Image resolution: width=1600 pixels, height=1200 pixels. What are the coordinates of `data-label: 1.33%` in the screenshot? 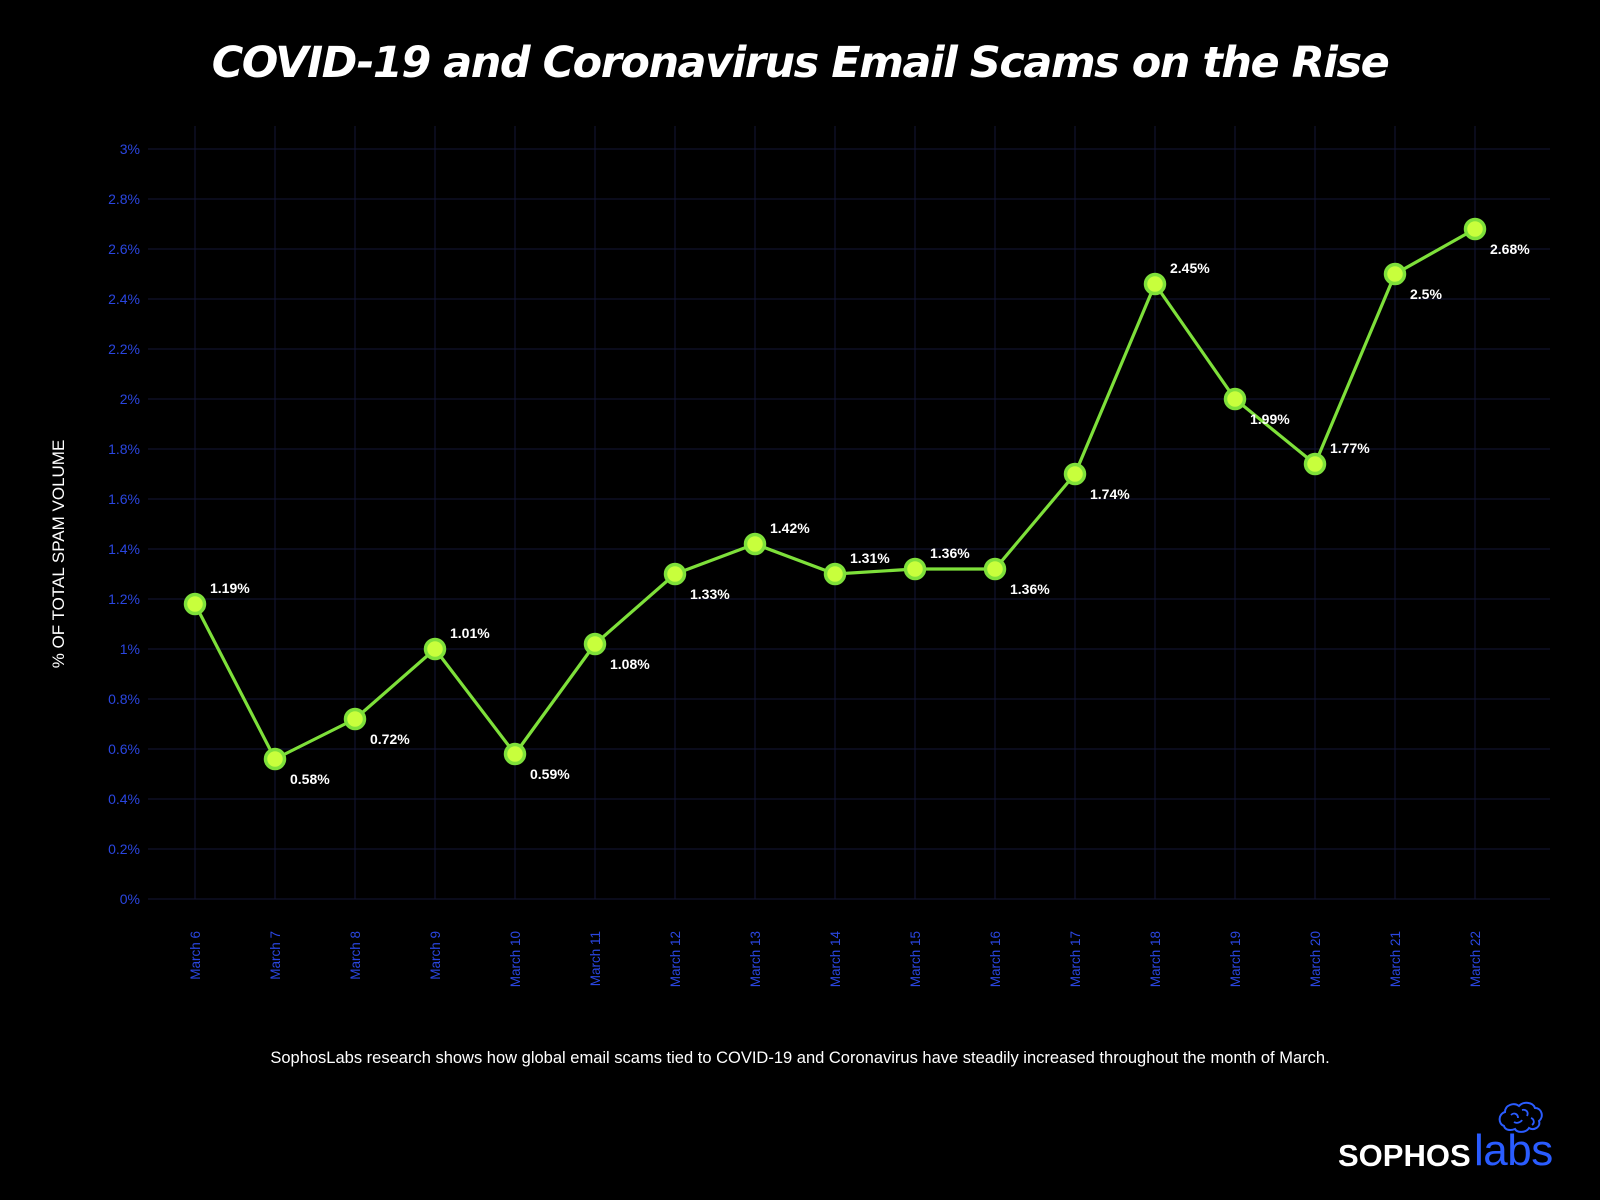 It's located at (710, 594).